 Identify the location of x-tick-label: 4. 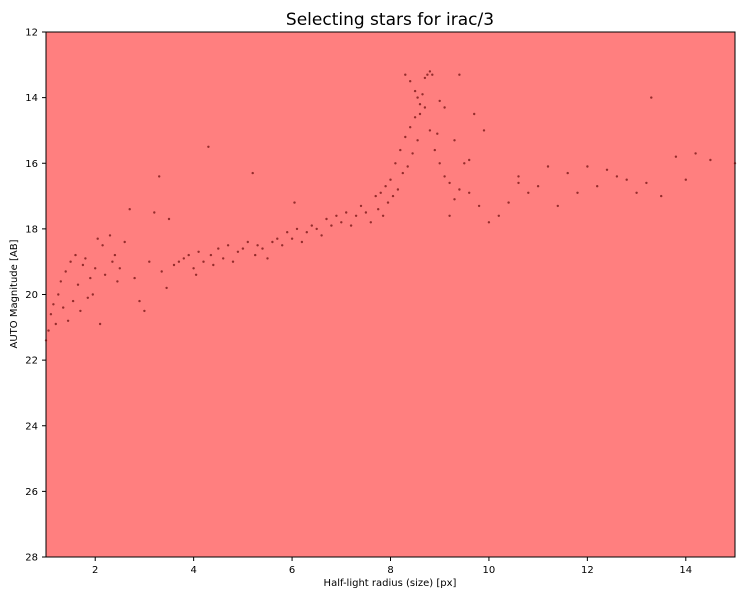
(193, 570).